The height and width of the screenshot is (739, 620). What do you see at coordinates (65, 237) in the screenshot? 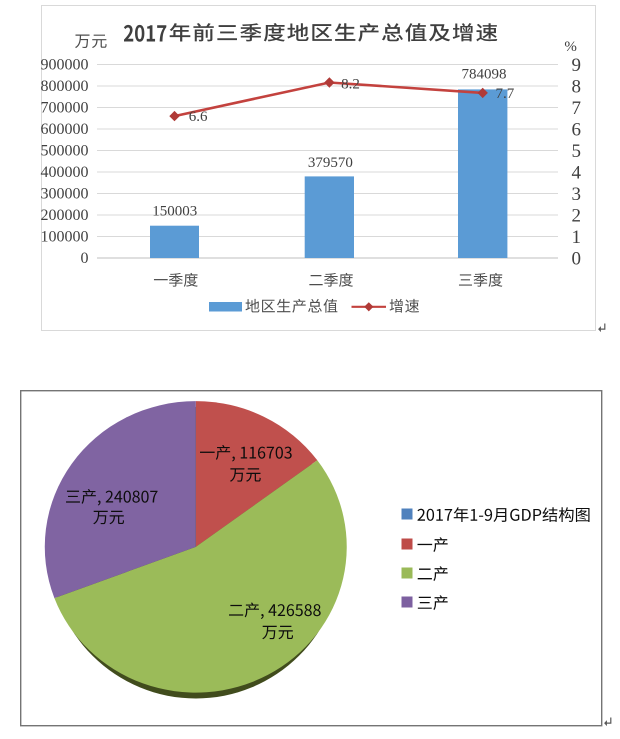
I see `svg-text: 100000` at bounding box center [65, 237].